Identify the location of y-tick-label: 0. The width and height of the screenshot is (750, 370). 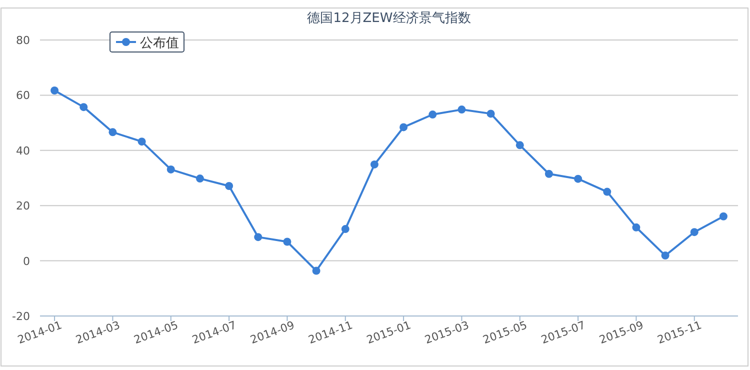
(26, 261).